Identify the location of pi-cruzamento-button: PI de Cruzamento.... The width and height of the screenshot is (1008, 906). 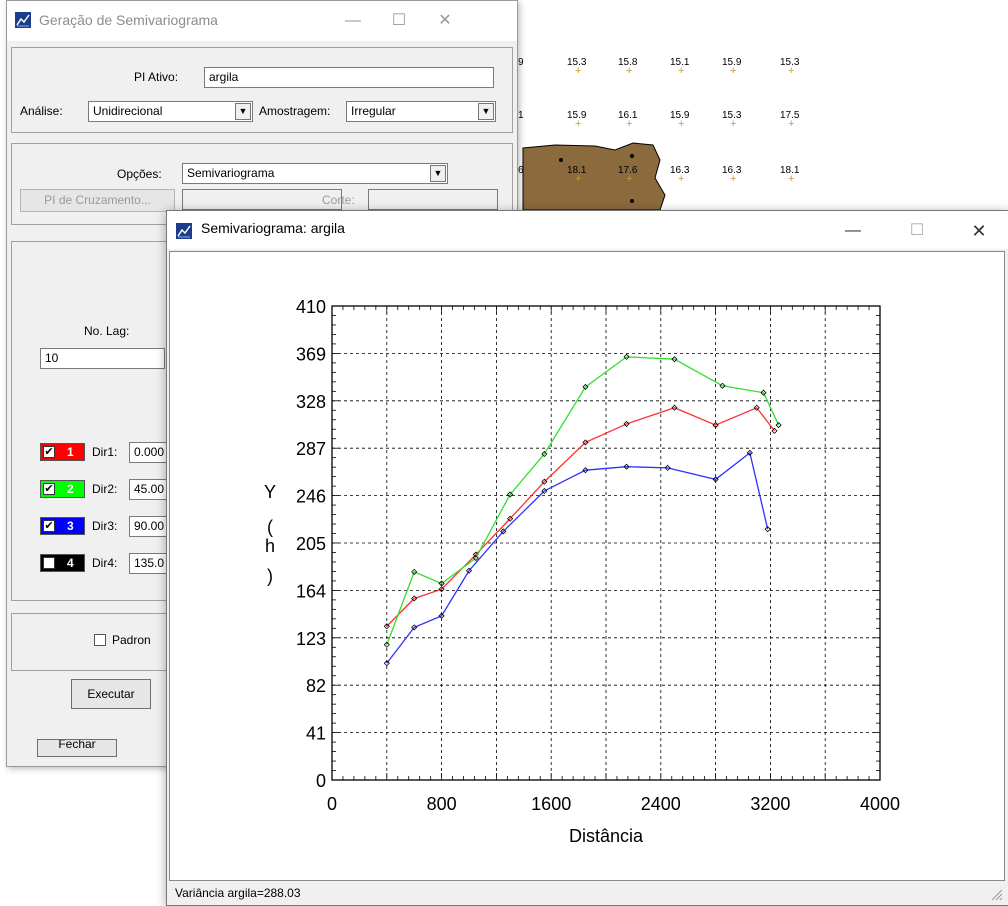
(97, 200).